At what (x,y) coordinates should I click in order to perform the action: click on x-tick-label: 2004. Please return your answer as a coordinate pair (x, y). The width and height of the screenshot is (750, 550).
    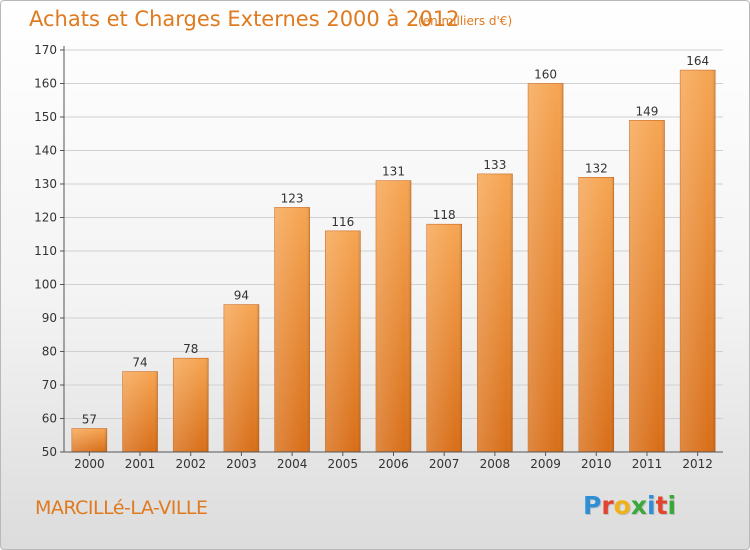
    Looking at the image, I should click on (292, 464).